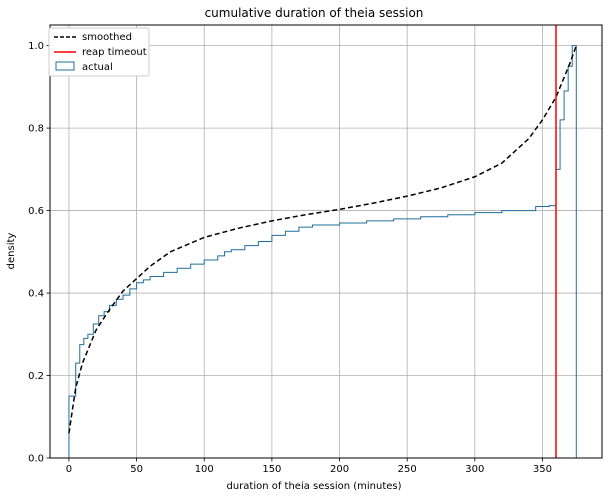  What do you see at coordinates (36, 211) in the screenshot?
I see `y-tick-label: 0.6` at bounding box center [36, 211].